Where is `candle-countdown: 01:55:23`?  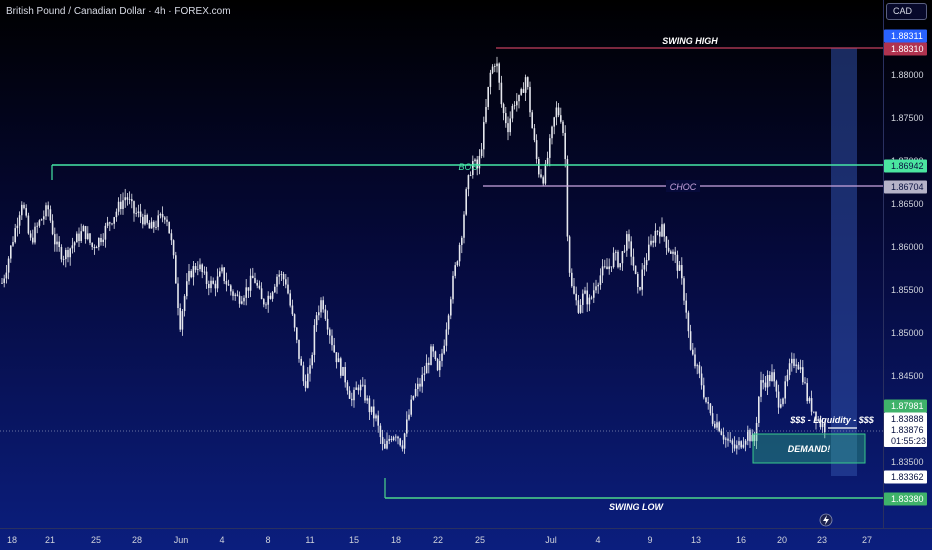 candle-countdown: 01:55:23 is located at coordinates (908, 441).